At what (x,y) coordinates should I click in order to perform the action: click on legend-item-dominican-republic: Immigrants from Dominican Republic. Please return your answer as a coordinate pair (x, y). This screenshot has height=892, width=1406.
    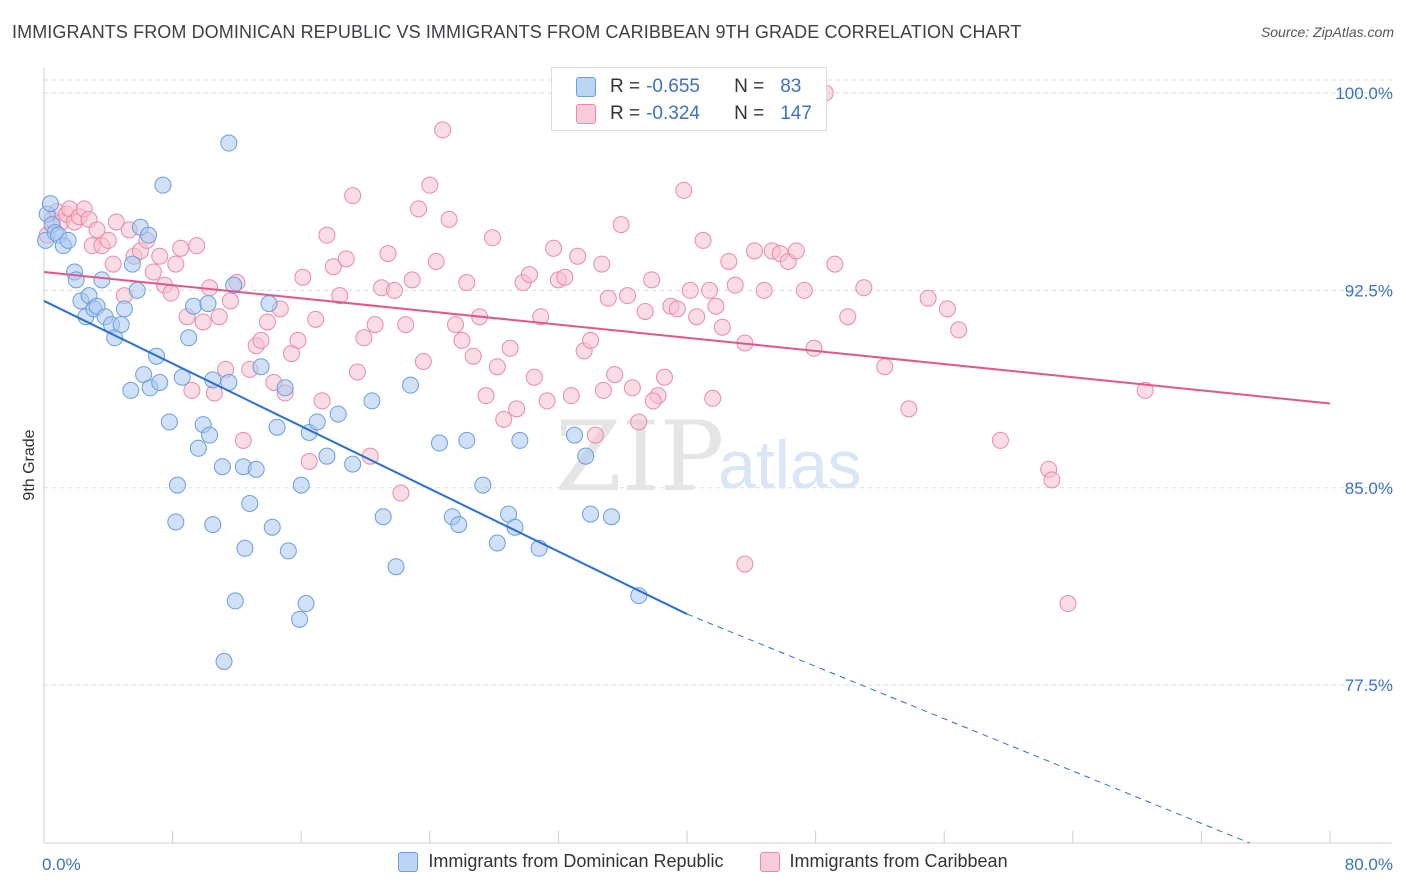
    Looking at the image, I should click on (561, 861).